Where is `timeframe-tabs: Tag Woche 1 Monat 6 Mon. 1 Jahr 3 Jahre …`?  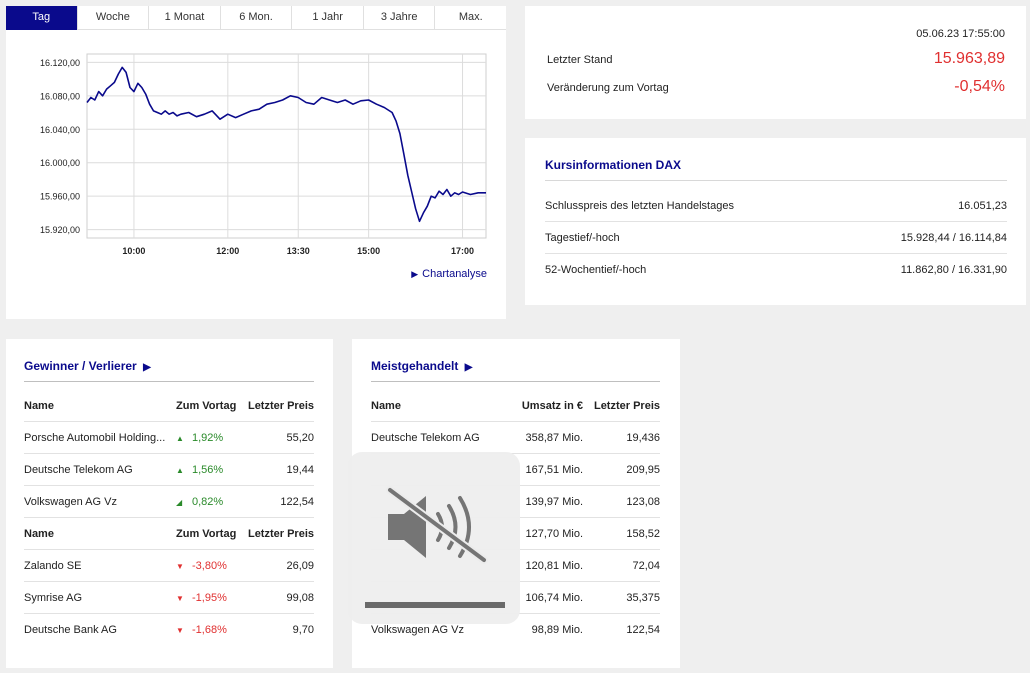
timeframe-tabs: Tag Woche 1 Monat 6 Mon. 1 Jahr 3 Jahre … is located at coordinates (256, 18).